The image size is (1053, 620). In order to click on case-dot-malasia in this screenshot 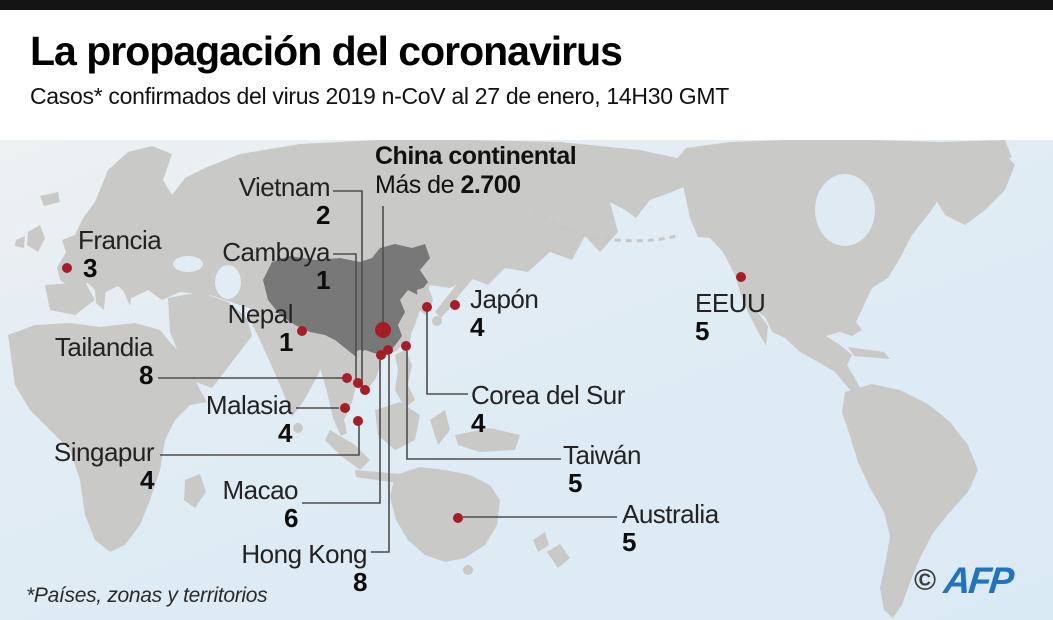, I will do `click(345, 408)`.